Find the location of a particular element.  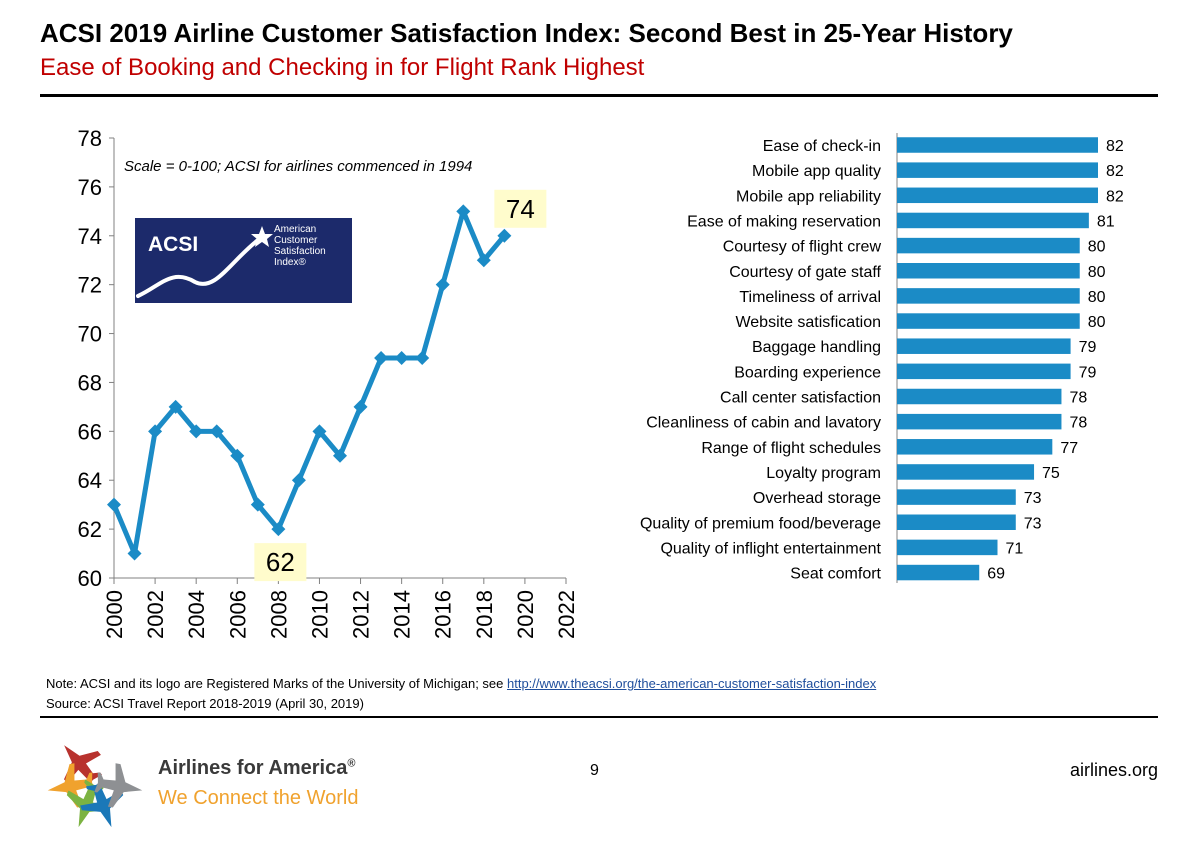

x-tick-label: 2008 is located at coordinates (278, 614).